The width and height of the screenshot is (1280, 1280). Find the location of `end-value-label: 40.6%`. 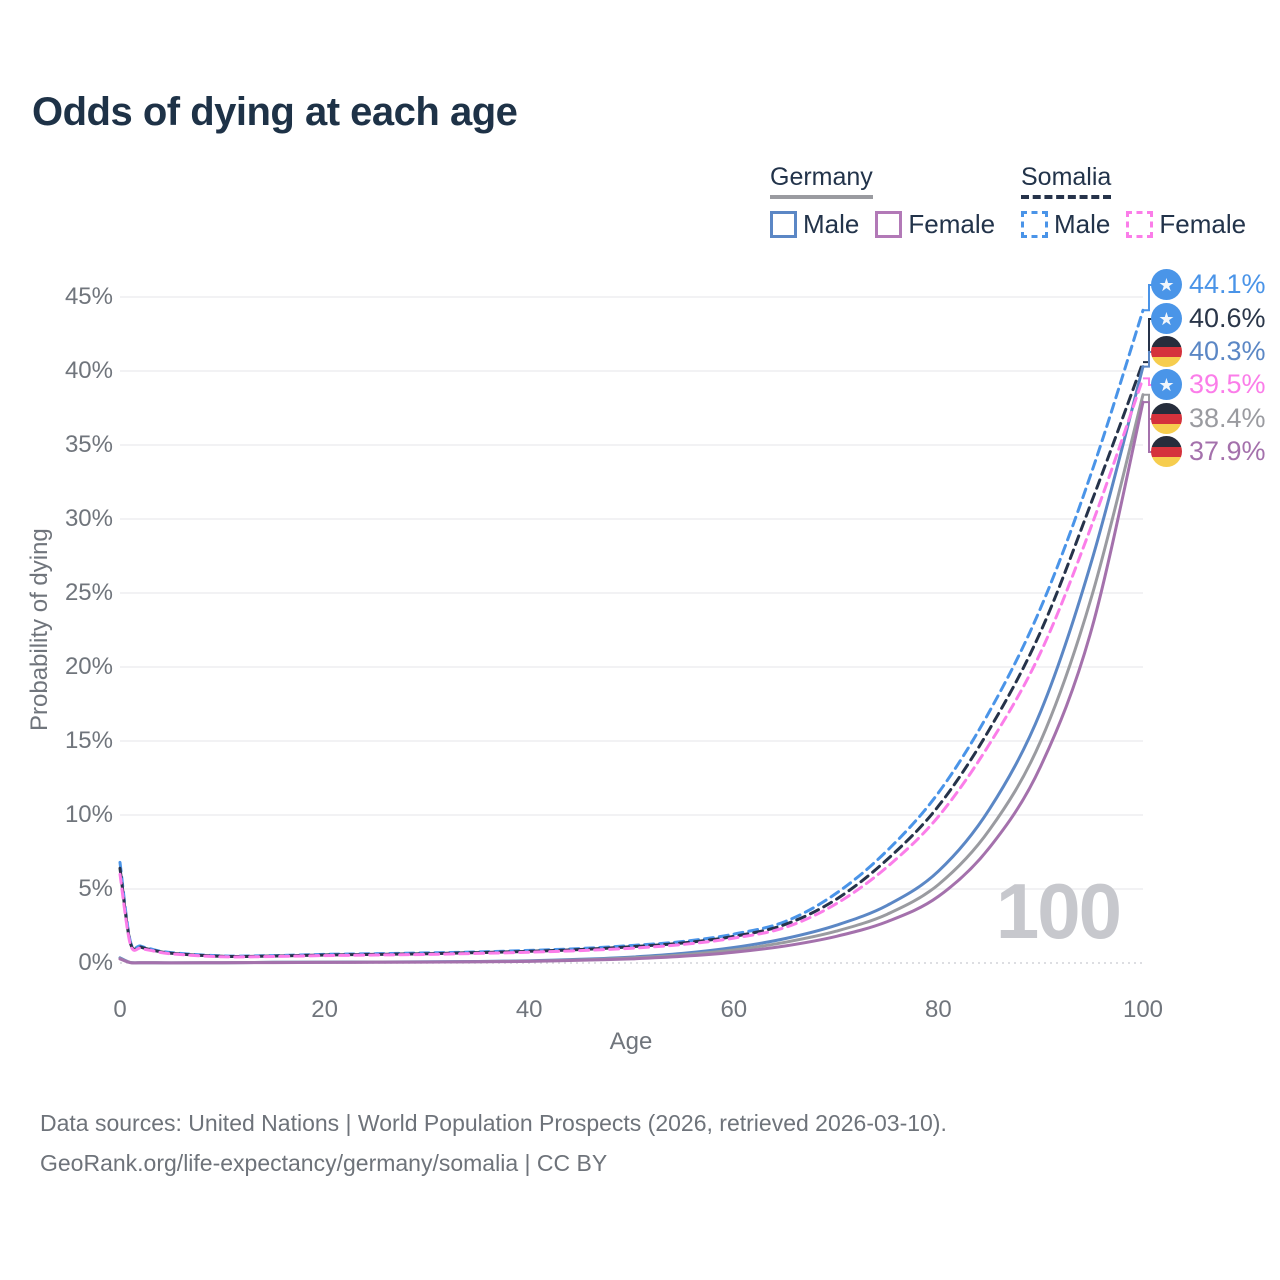

end-value-label: 40.6% is located at coordinates (1227, 318).